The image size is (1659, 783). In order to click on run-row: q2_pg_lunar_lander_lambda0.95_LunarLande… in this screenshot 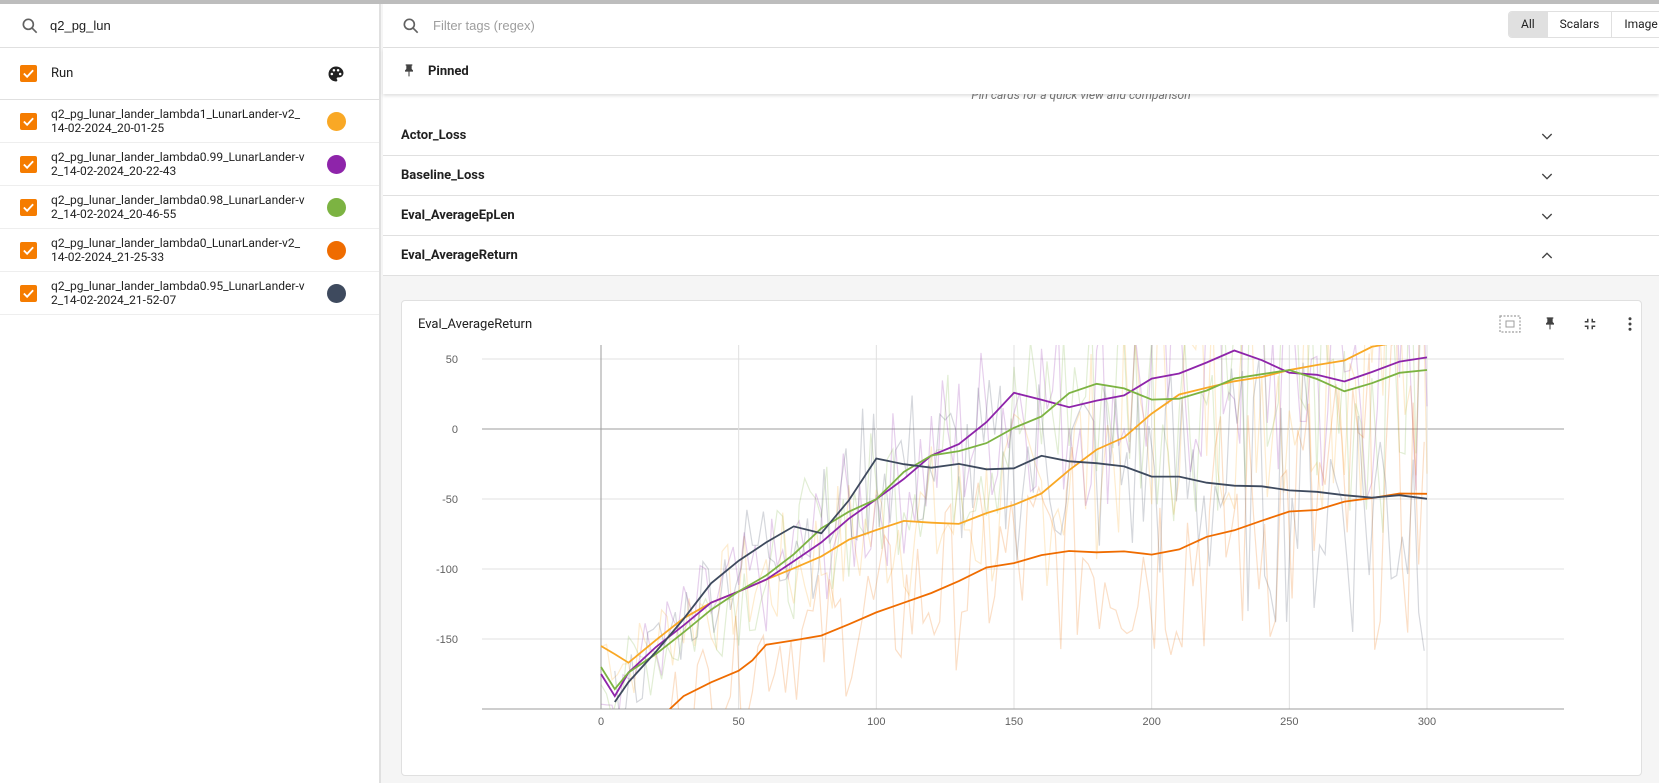, I will do `click(189, 293)`.